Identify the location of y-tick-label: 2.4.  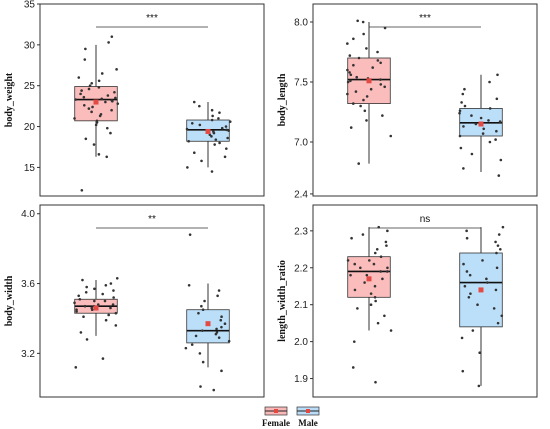
(301, 194).